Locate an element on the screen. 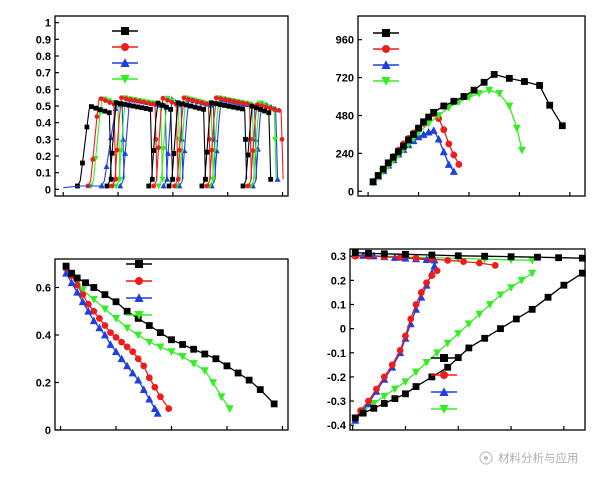 Image resolution: width=600 pixels, height=477 pixels. series-line is located at coordinates (467, 128).